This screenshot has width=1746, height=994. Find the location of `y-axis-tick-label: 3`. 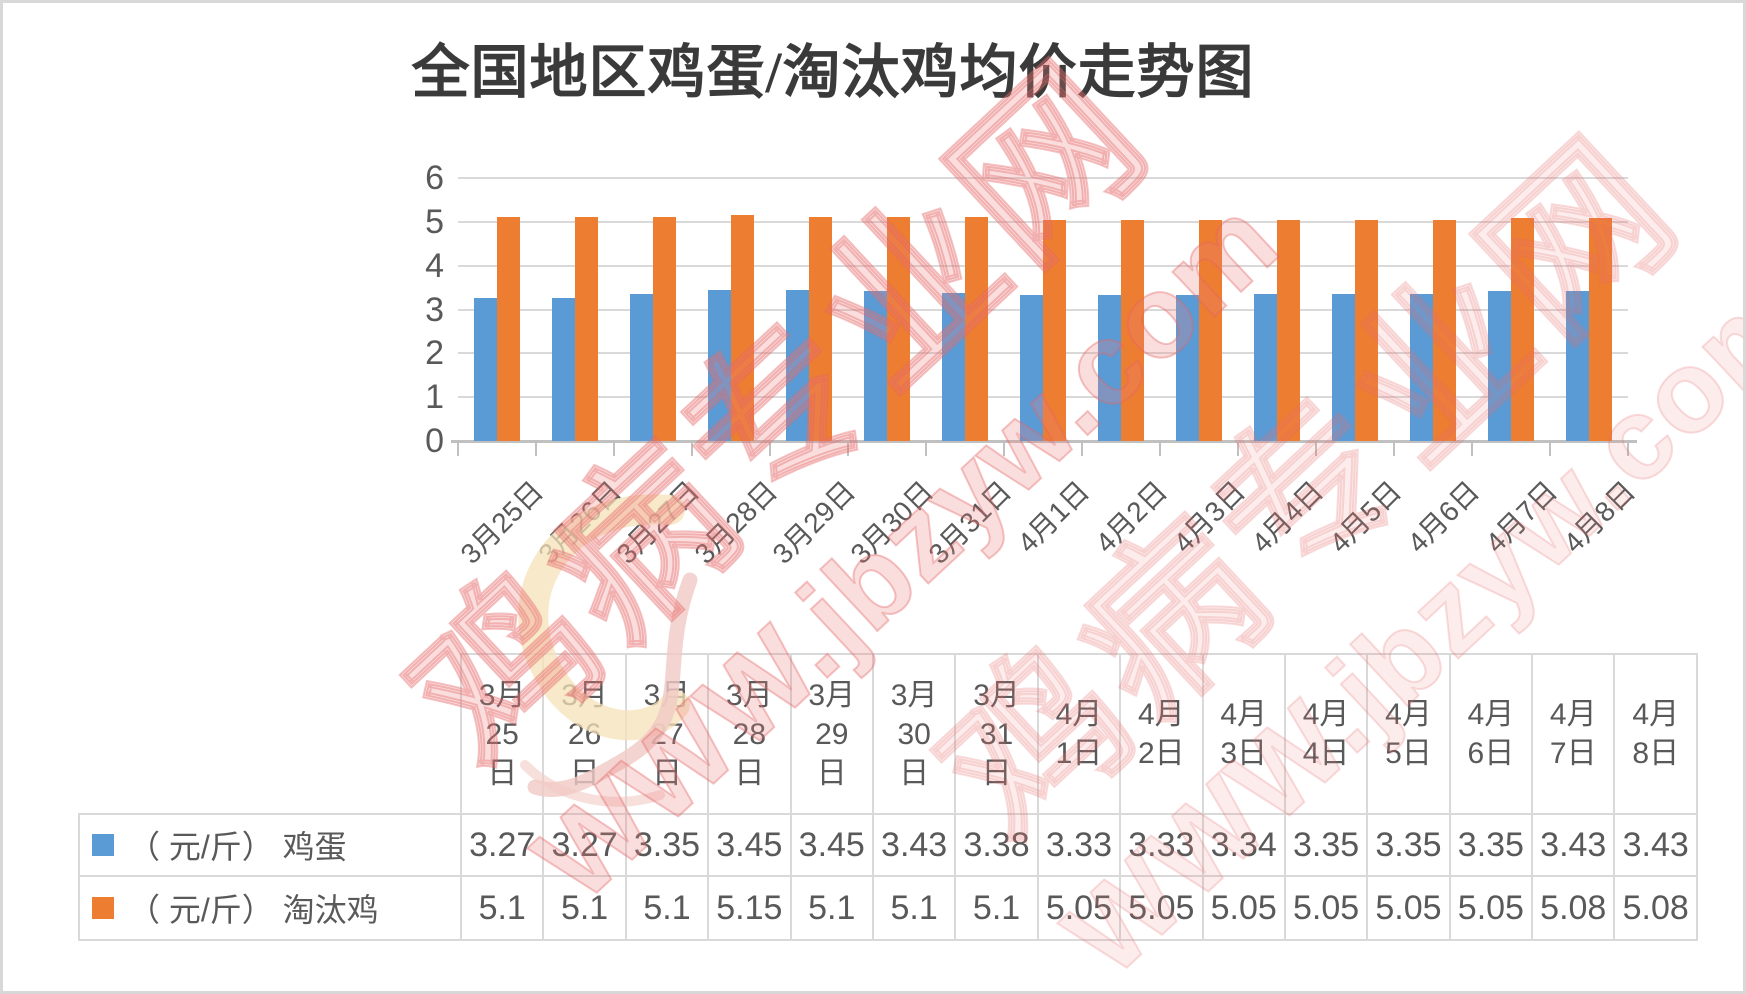

y-axis-tick-label: 3 is located at coordinates (434, 309).